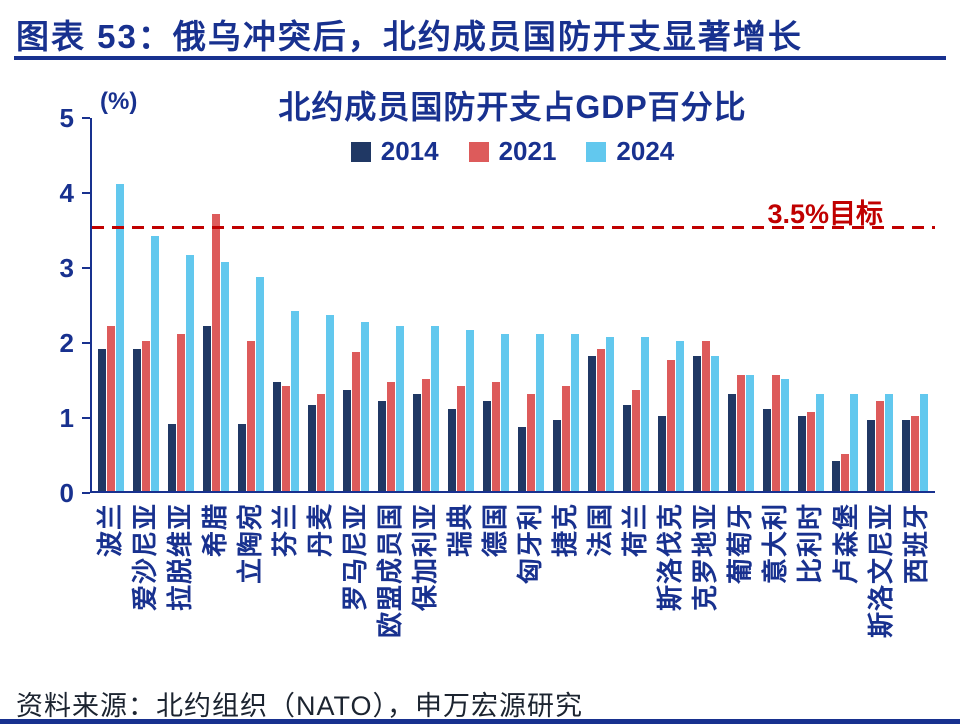  Describe the element at coordinates (527, 151) in the screenshot. I see `legend-label-2021: 2021` at that location.